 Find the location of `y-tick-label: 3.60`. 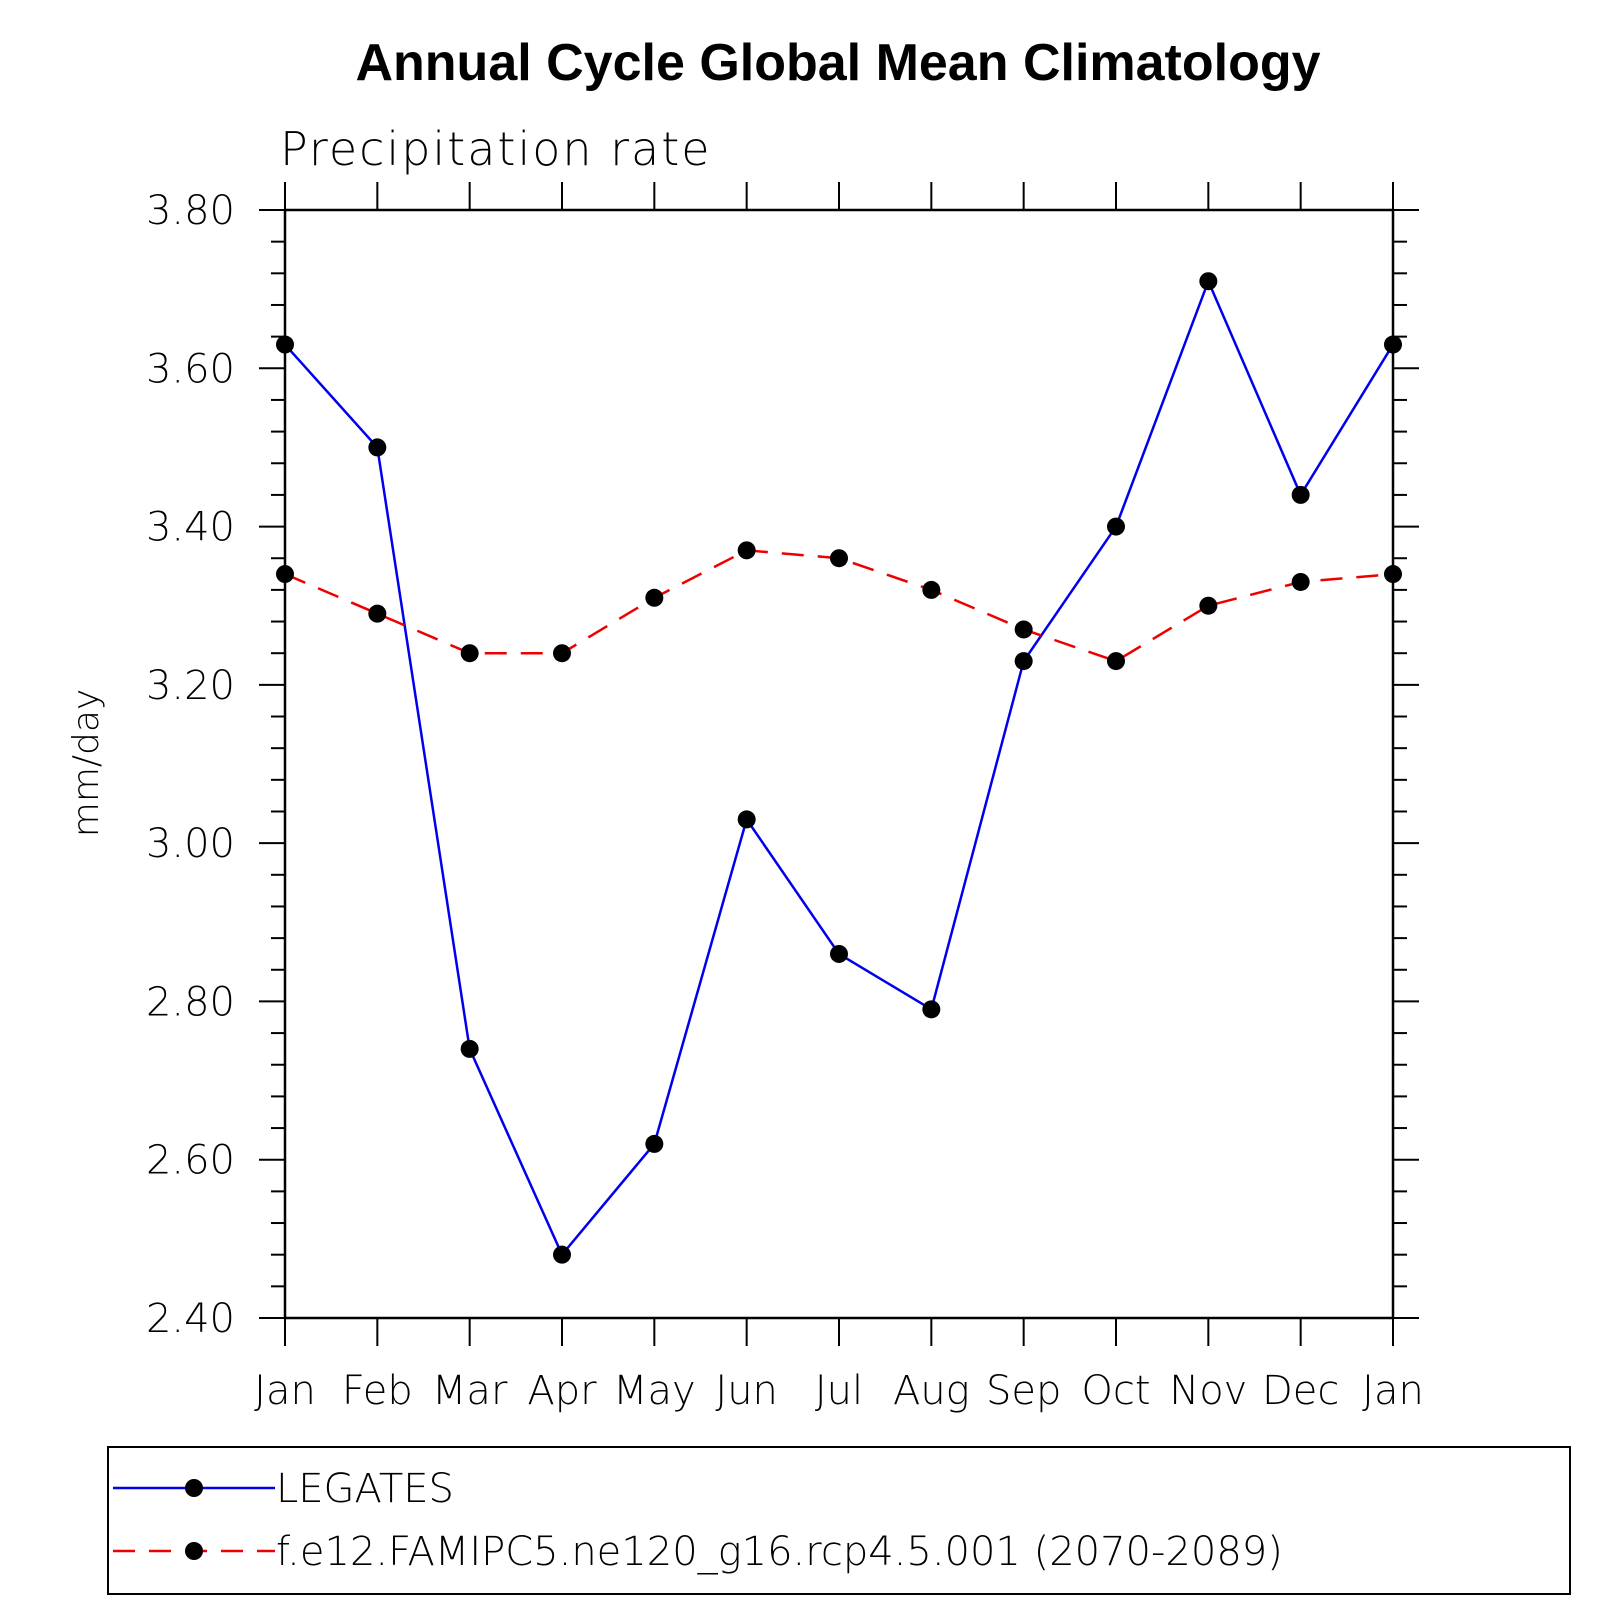

y-tick-label: 3.60 is located at coordinates (190, 369).